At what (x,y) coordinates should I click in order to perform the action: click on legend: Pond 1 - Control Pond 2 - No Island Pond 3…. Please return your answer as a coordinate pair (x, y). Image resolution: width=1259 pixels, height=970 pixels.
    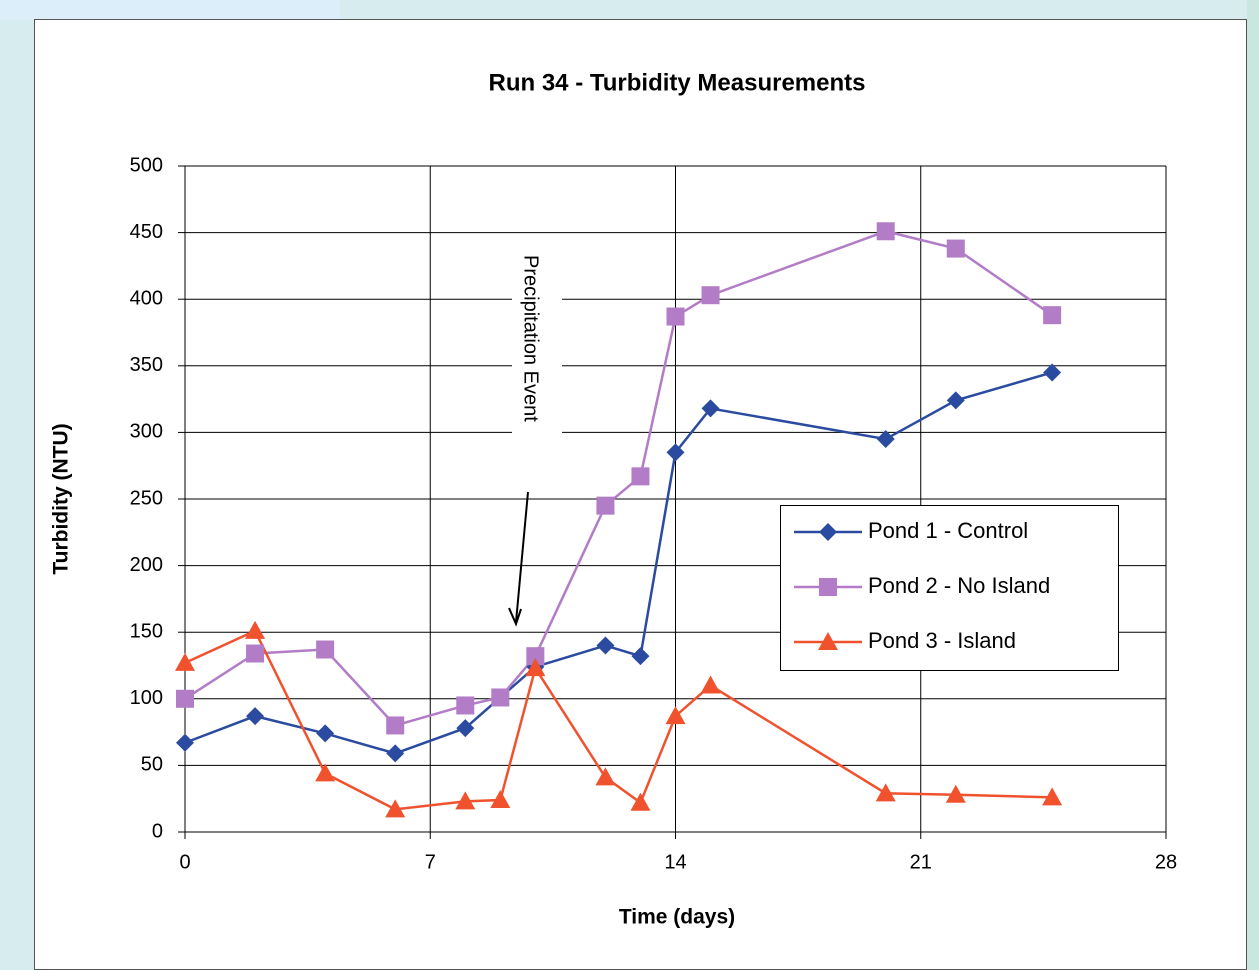
    Looking at the image, I should click on (949, 588).